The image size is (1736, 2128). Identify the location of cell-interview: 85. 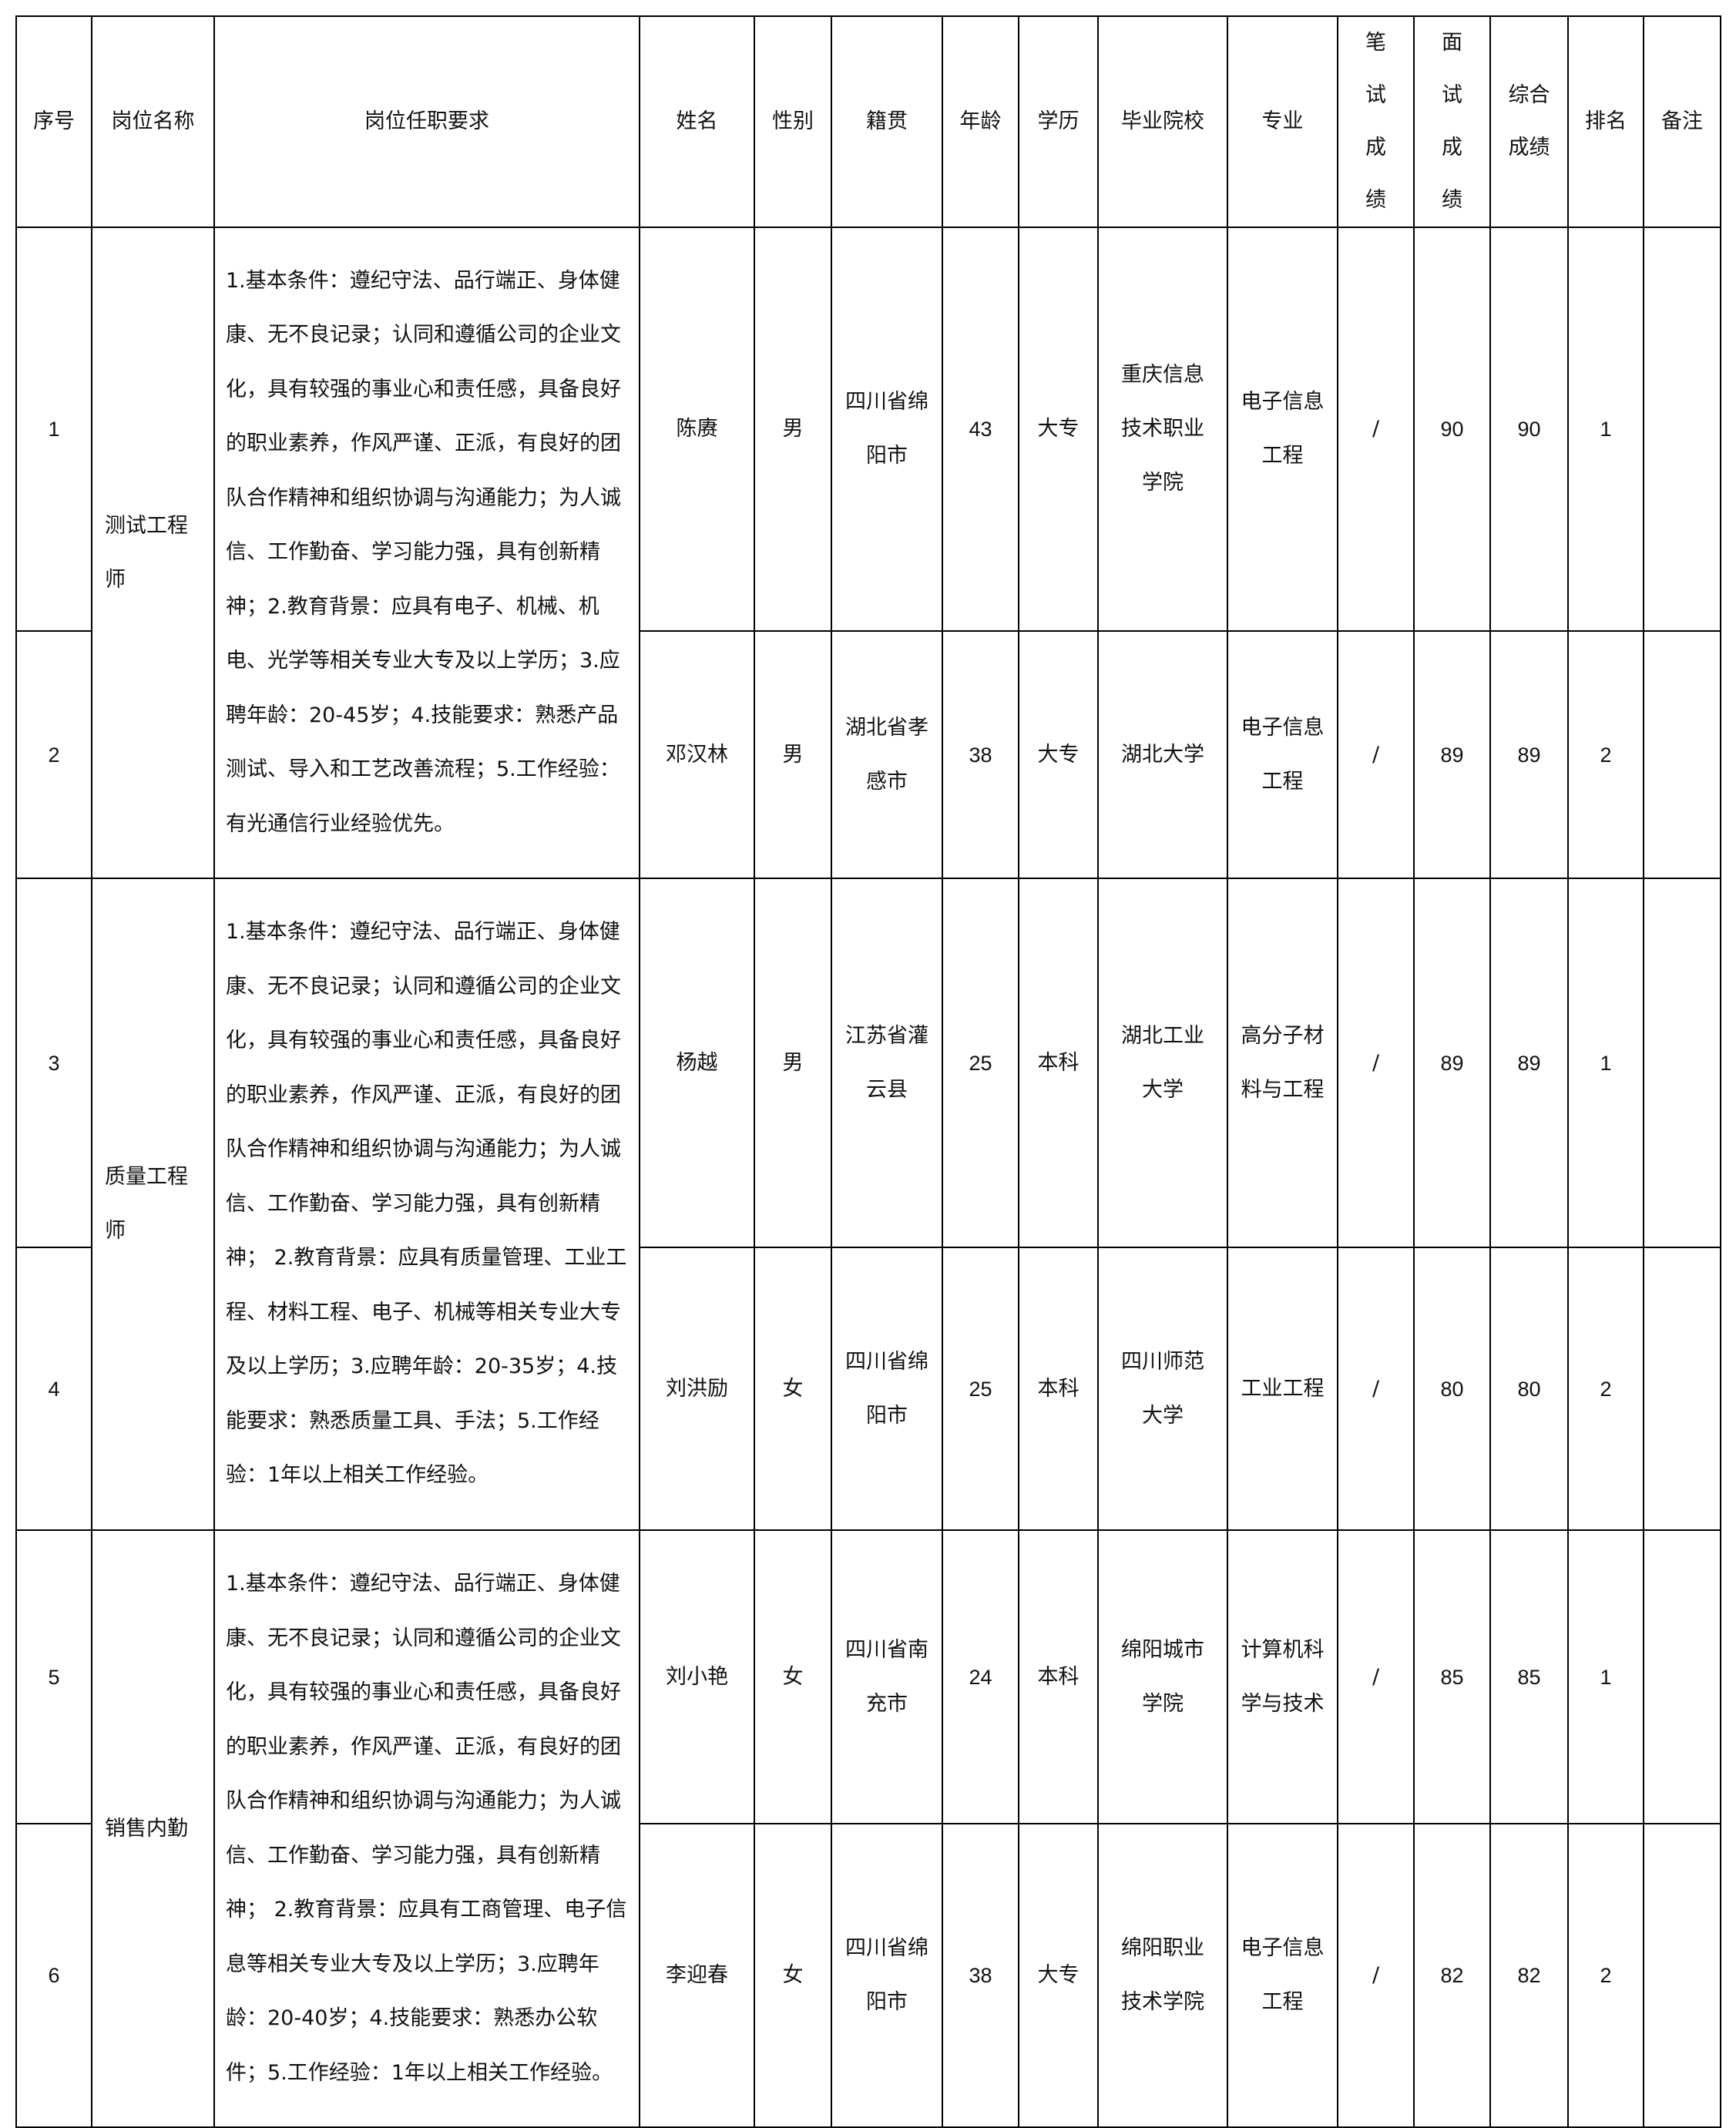
(1452, 1676).